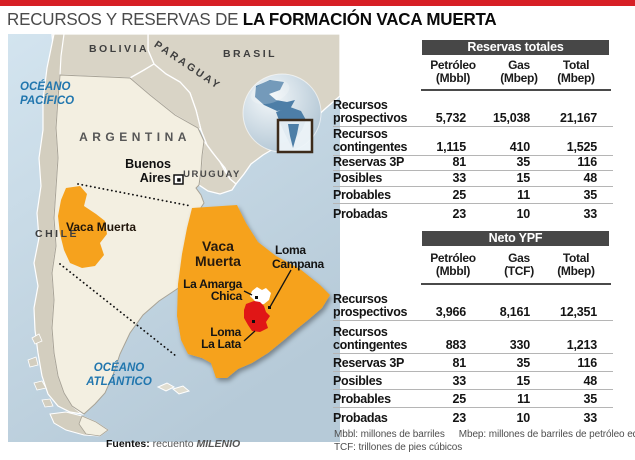 Image resolution: width=635 pixels, height=460 pixels. Describe the element at coordinates (389, 434) in the screenshot. I see `footnote-mbbl: Mbbl: millones de barriles` at that location.